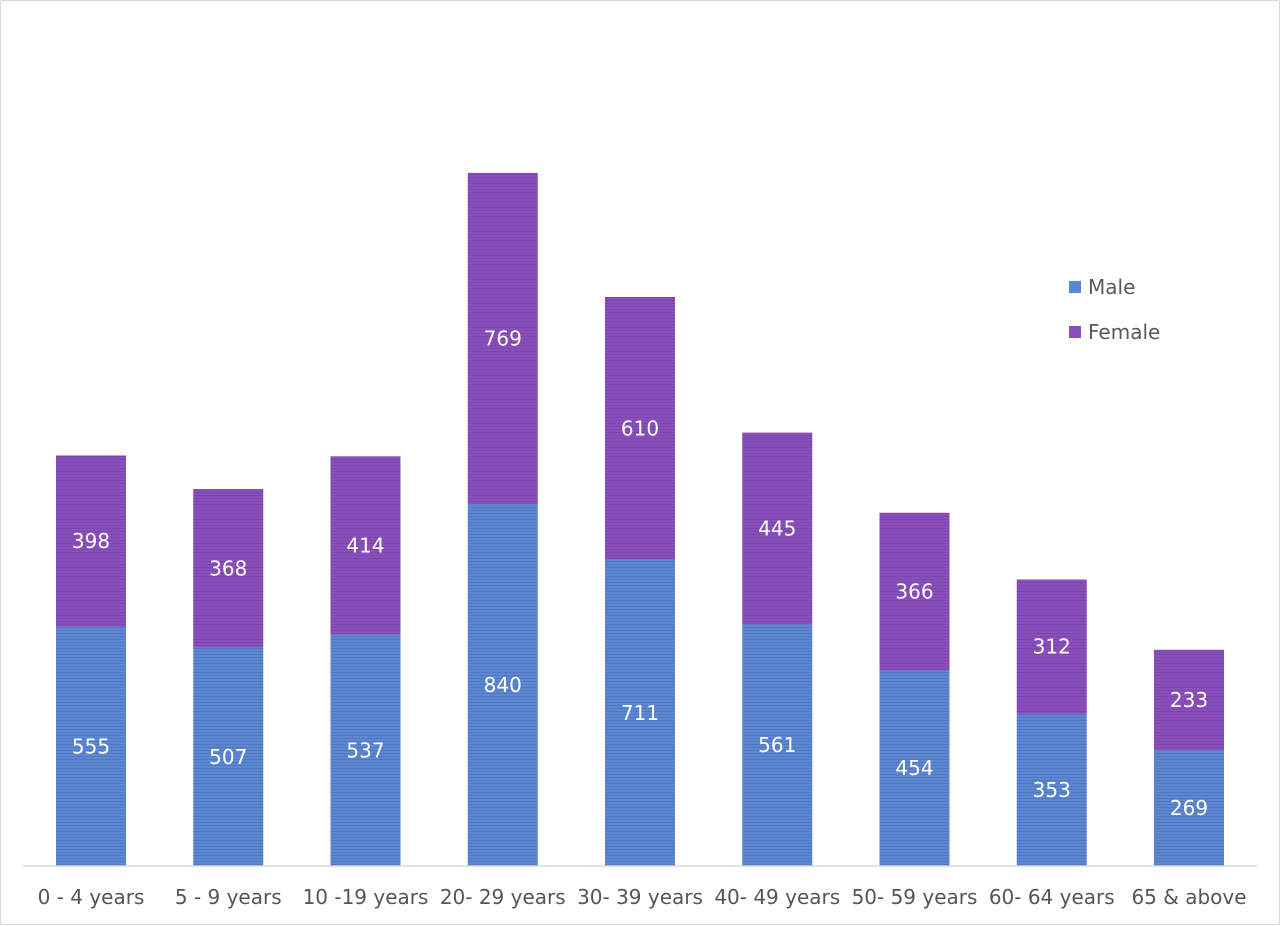 This screenshot has width=1280, height=926. I want to click on data-label-male-3: 840, so click(503, 685).